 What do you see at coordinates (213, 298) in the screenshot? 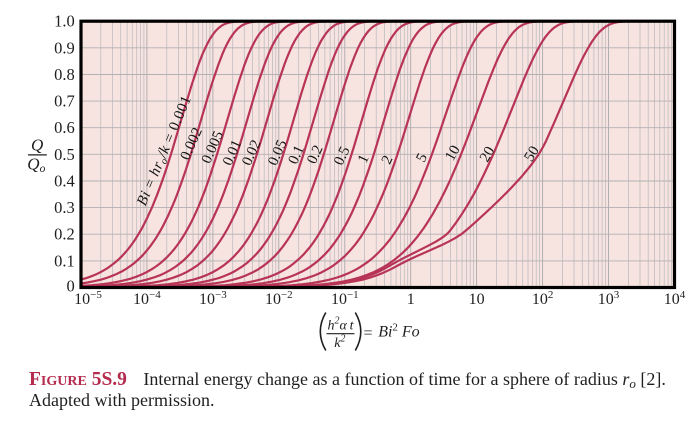
I see `svg-text: 10⁻³` at bounding box center [213, 298].